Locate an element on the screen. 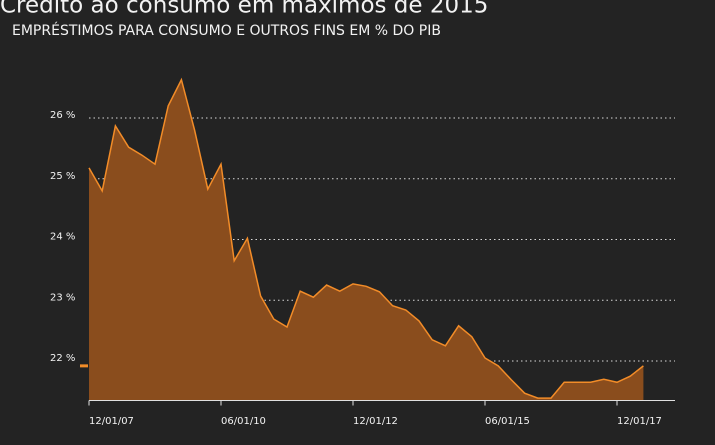 This screenshot has width=715, height=445. y-tick-label: 25 % is located at coordinates (62, 176).